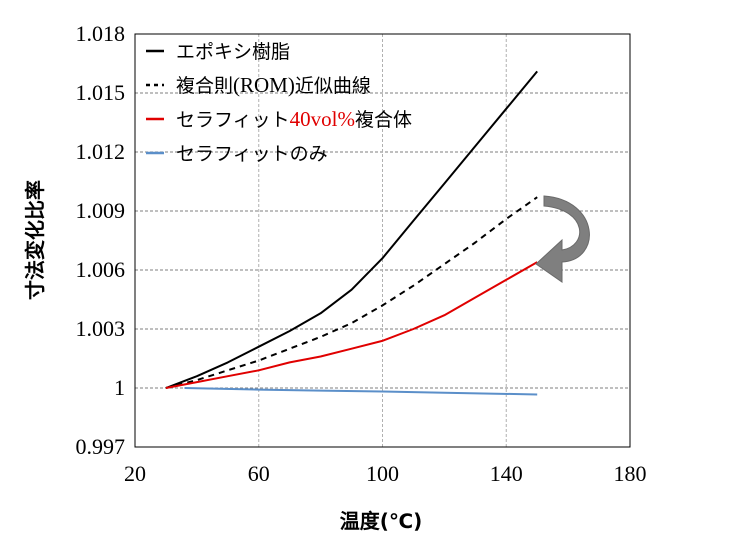  What do you see at coordinates (101, 446) in the screenshot?
I see `y-tick-label: 0.997` at bounding box center [101, 446].